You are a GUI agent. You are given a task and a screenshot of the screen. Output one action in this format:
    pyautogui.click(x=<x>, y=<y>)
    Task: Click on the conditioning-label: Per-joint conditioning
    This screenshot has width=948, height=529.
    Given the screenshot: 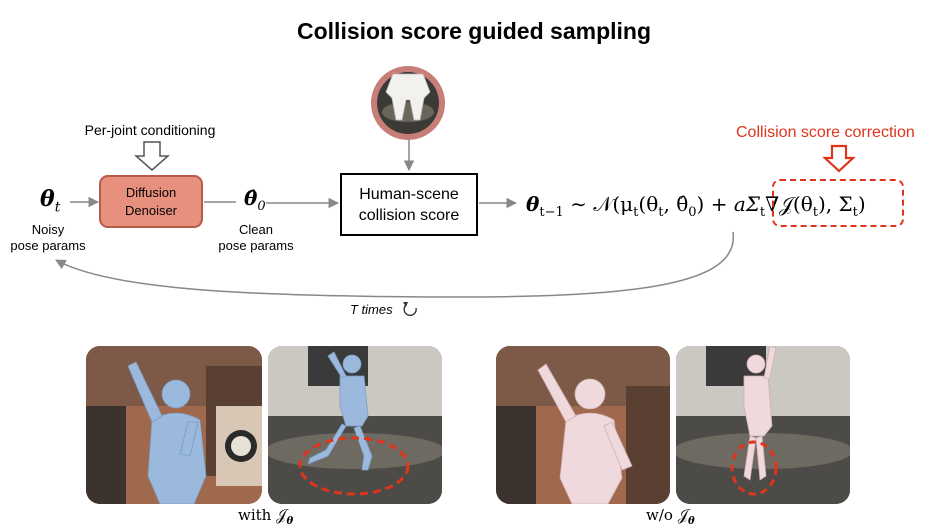 What is the action you would take?
    pyautogui.click(x=150, y=130)
    